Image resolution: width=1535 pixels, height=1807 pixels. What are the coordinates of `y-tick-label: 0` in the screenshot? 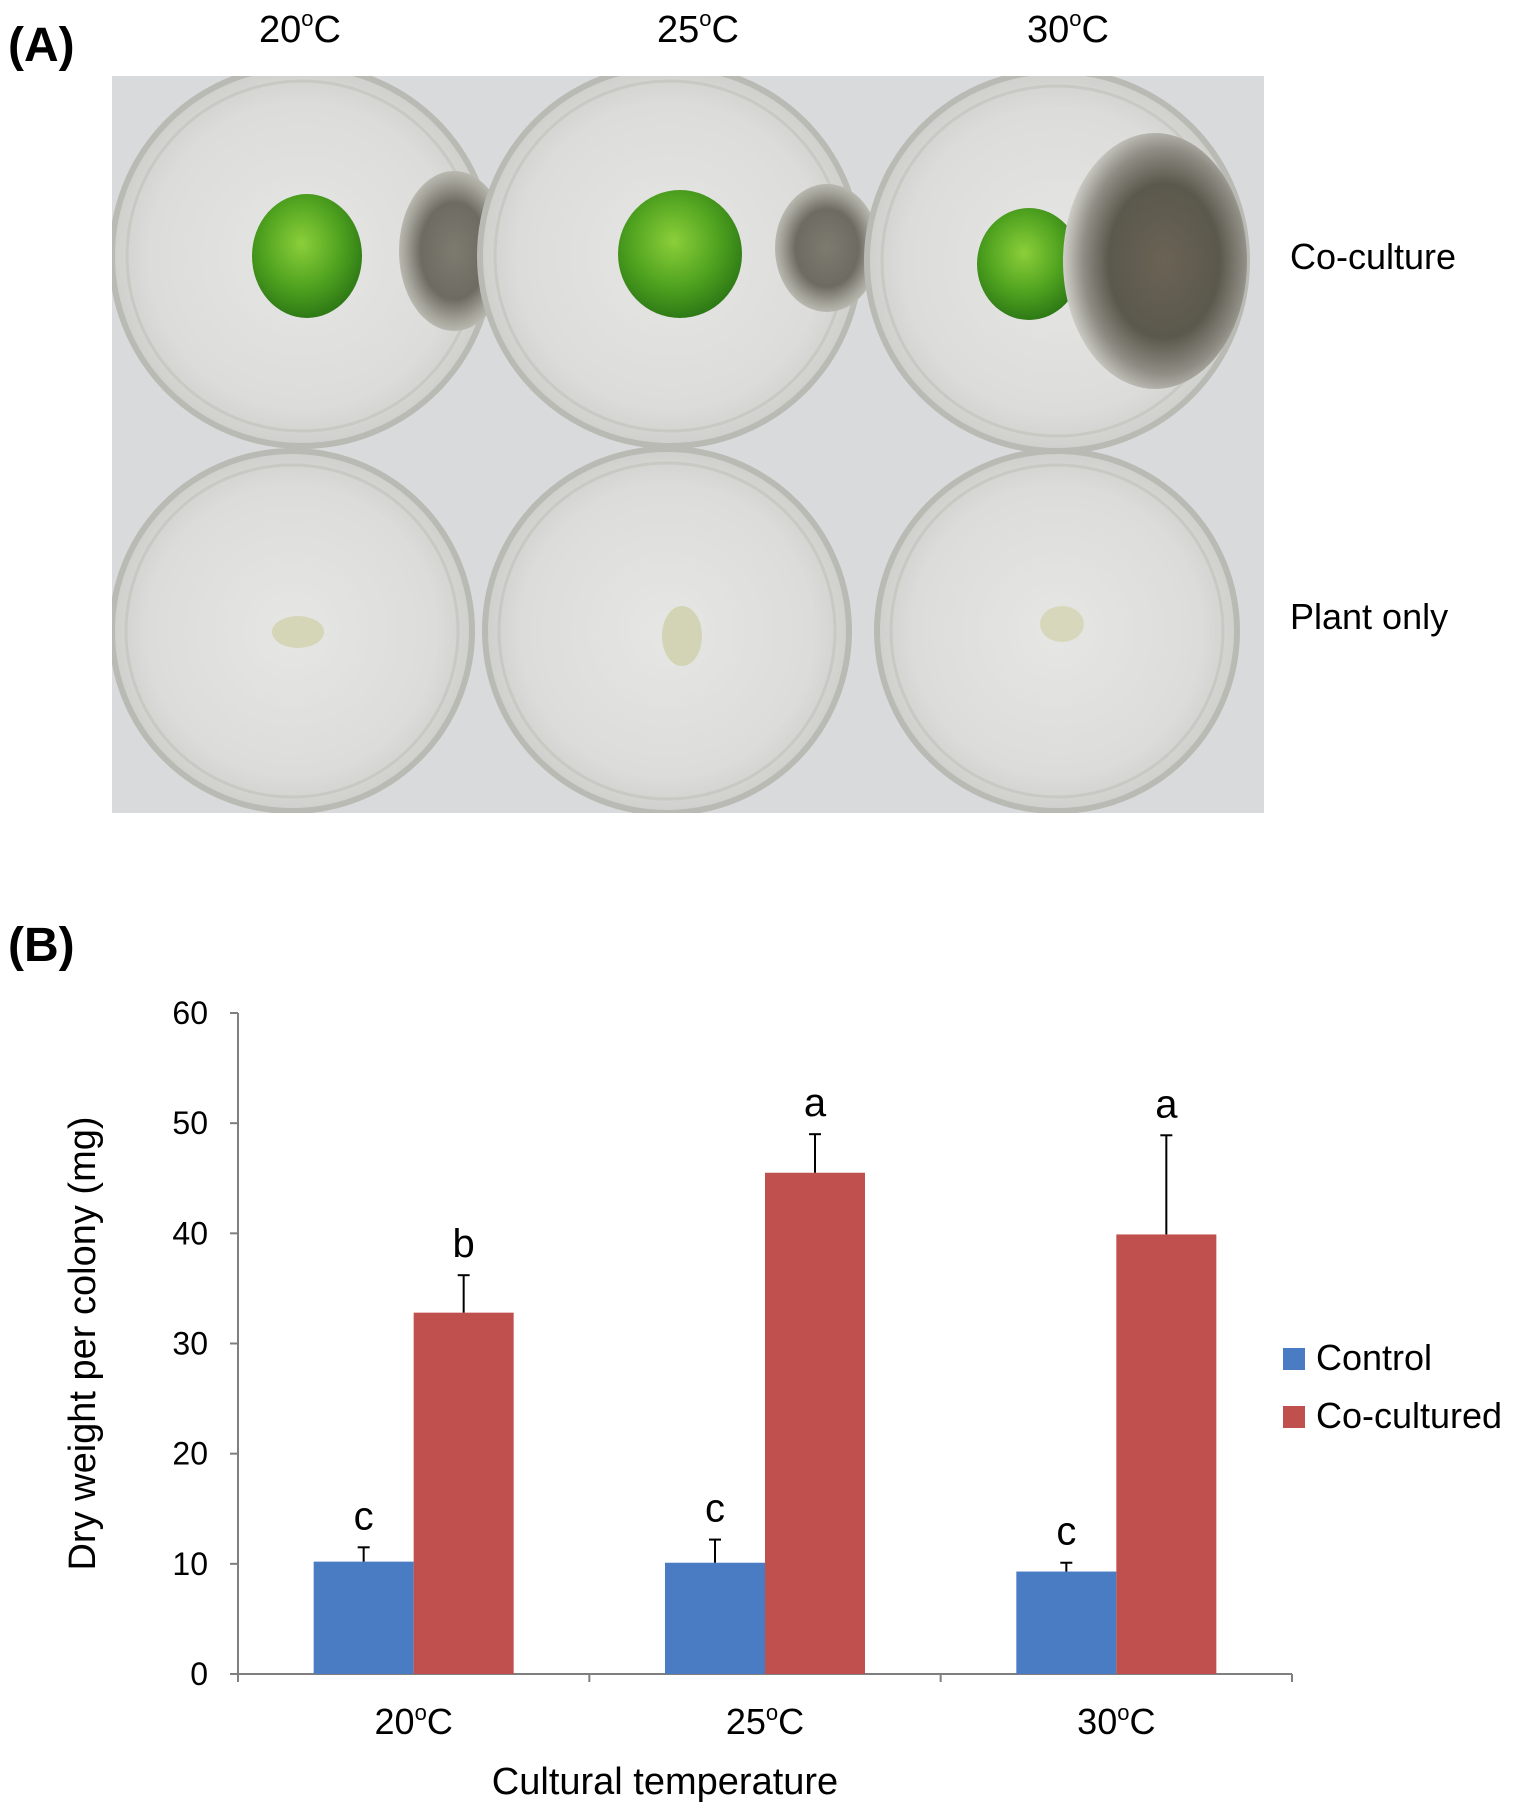 It's located at (199, 1674).